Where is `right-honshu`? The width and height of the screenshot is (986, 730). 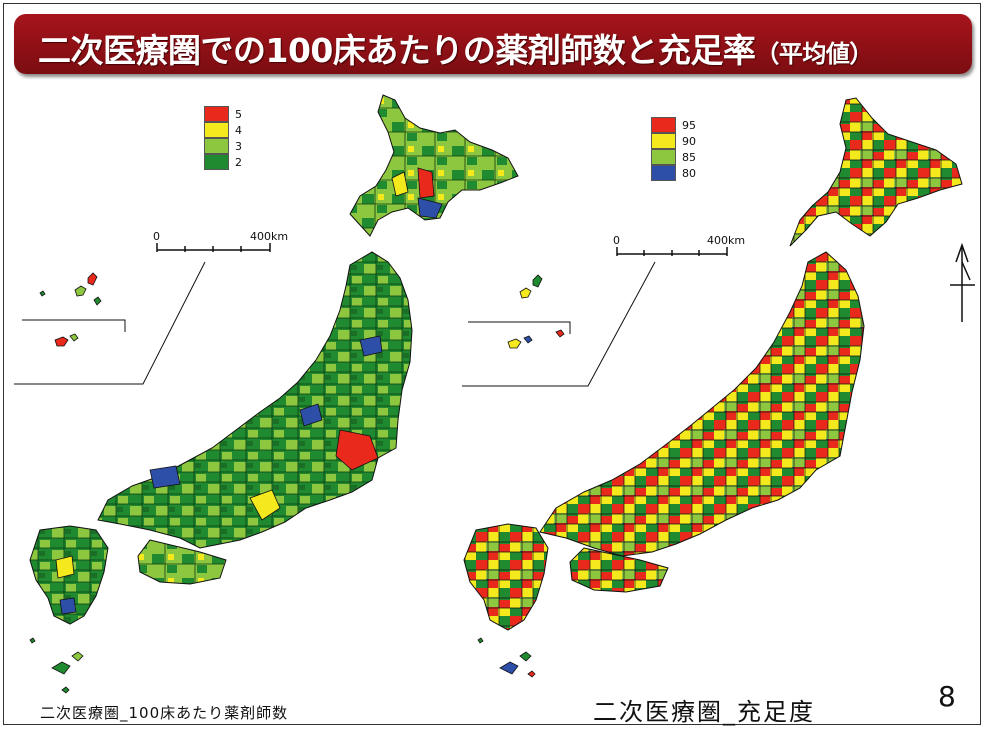 right-honshu is located at coordinates (702, 404).